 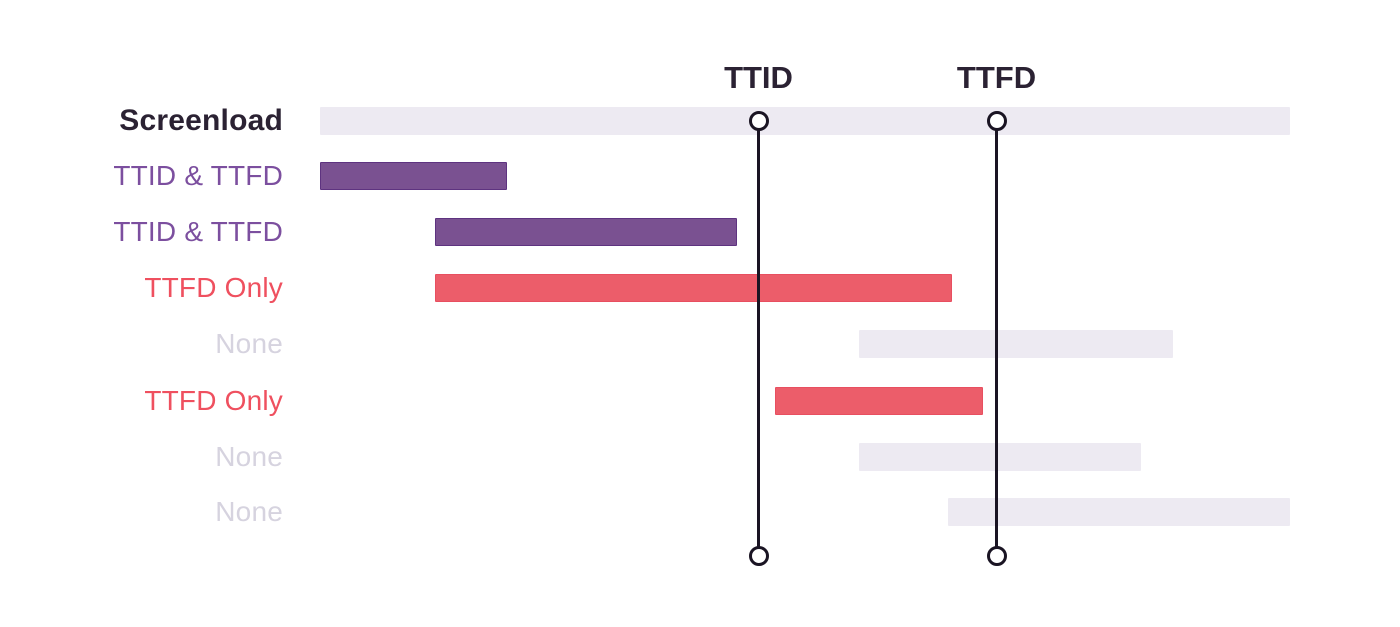 I want to click on ttfd-marker-label: TTFD, so click(x=996, y=77).